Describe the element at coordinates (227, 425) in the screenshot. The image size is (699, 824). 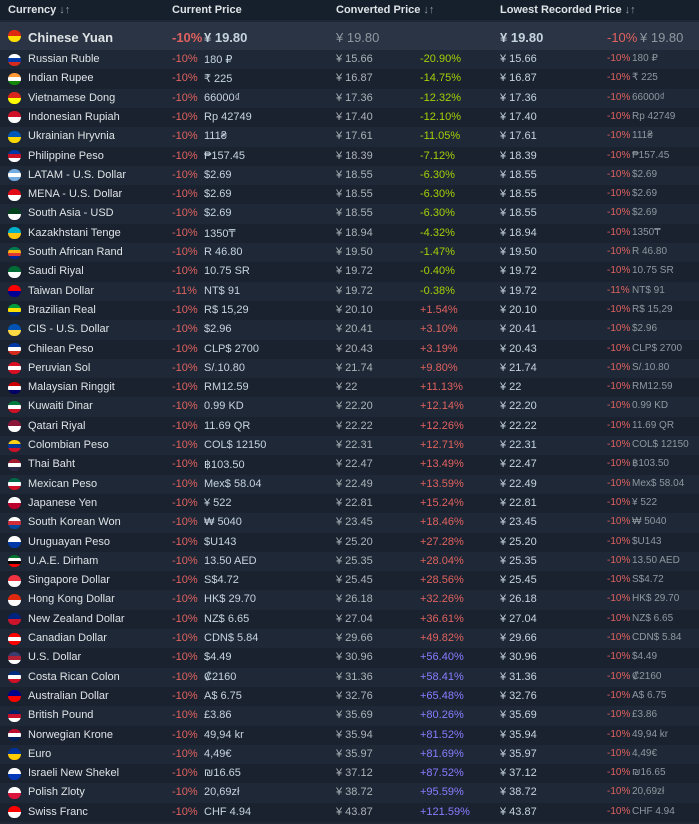
I see `current-price: 11.69 QR` at that location.